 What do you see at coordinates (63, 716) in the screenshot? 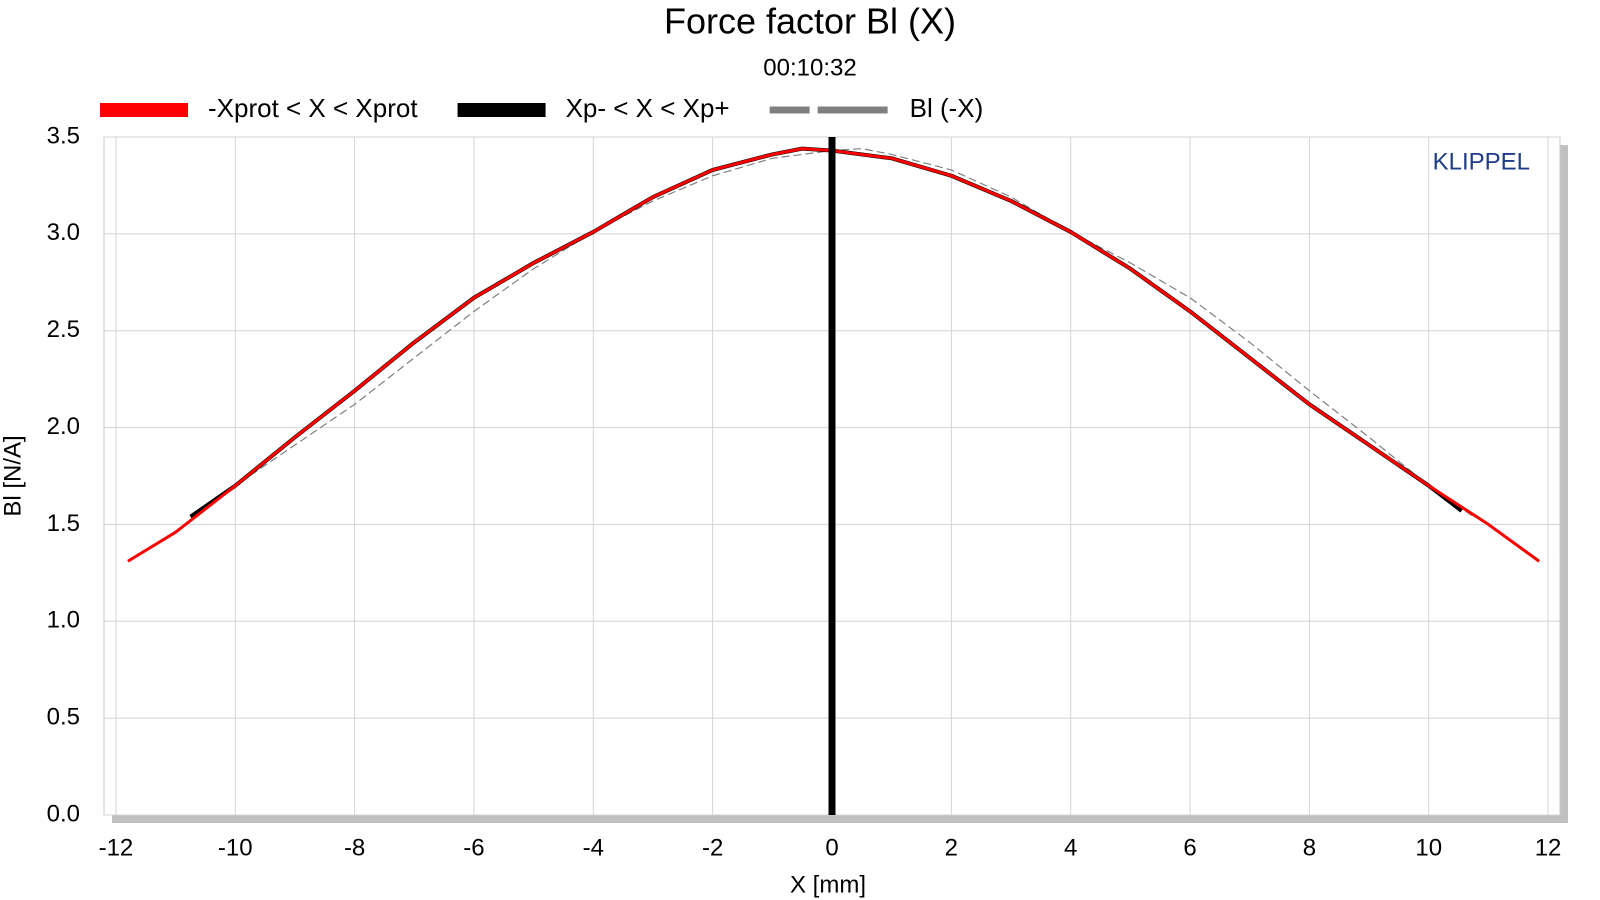
I see `y-tick-label: 0.5` at bounding box center [63, 716].